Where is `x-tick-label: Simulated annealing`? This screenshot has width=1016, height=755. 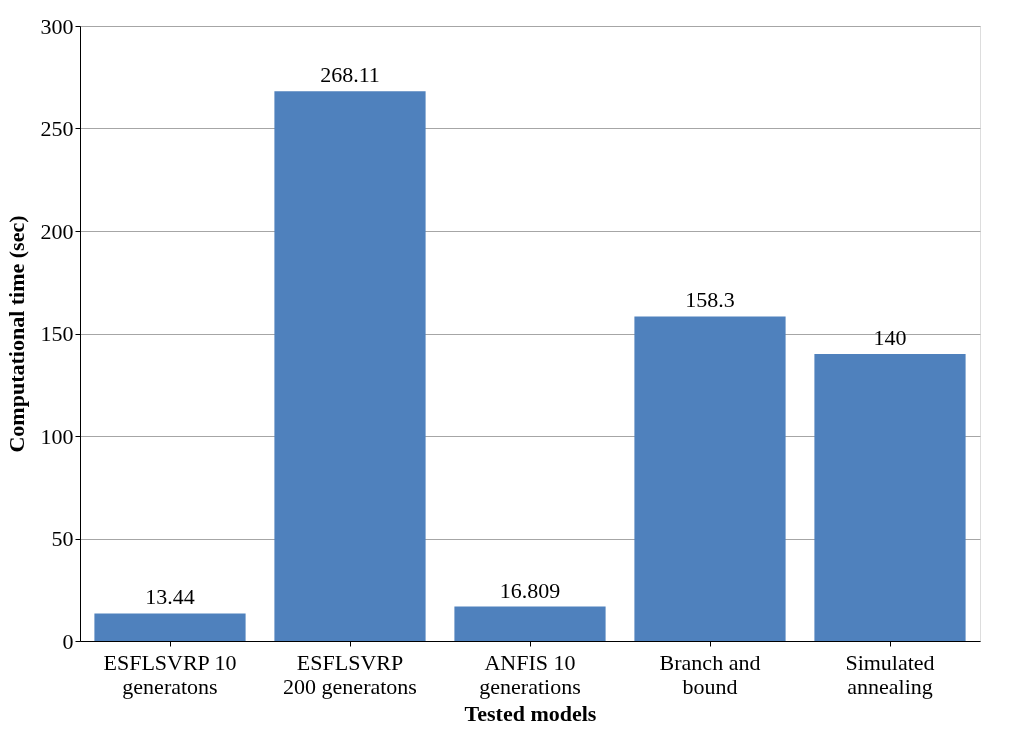 x-tick-label: Simulated annealing is located at coordinates (890, 674).